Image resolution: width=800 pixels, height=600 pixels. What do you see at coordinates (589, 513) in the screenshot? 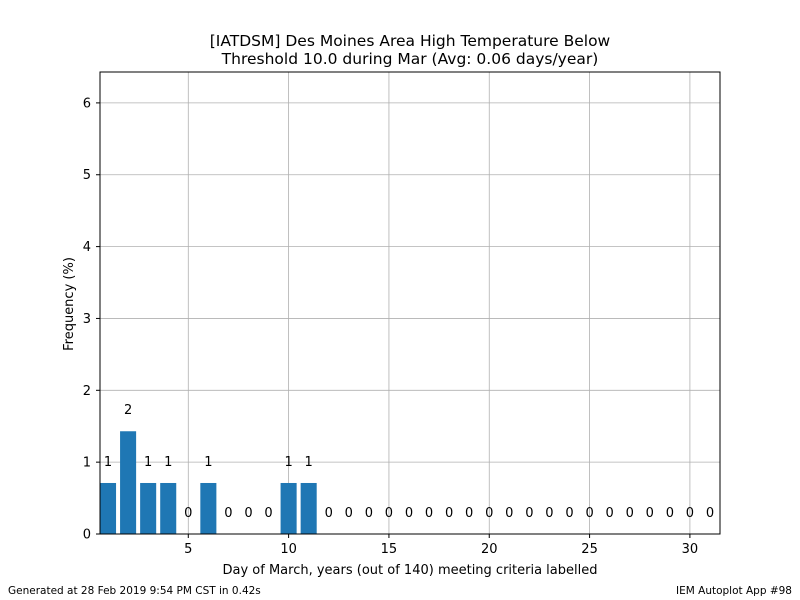
I see `data-label-day-25: 0` at bounding box center [589, 513].